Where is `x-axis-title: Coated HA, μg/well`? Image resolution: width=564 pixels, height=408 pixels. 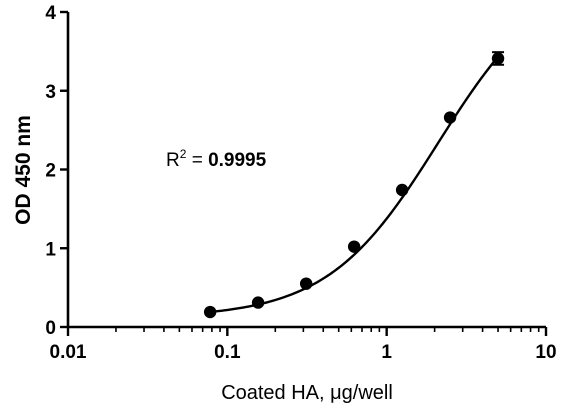 x-axis-title: Coated HA, μg/well is located at coordinates (307, 393).